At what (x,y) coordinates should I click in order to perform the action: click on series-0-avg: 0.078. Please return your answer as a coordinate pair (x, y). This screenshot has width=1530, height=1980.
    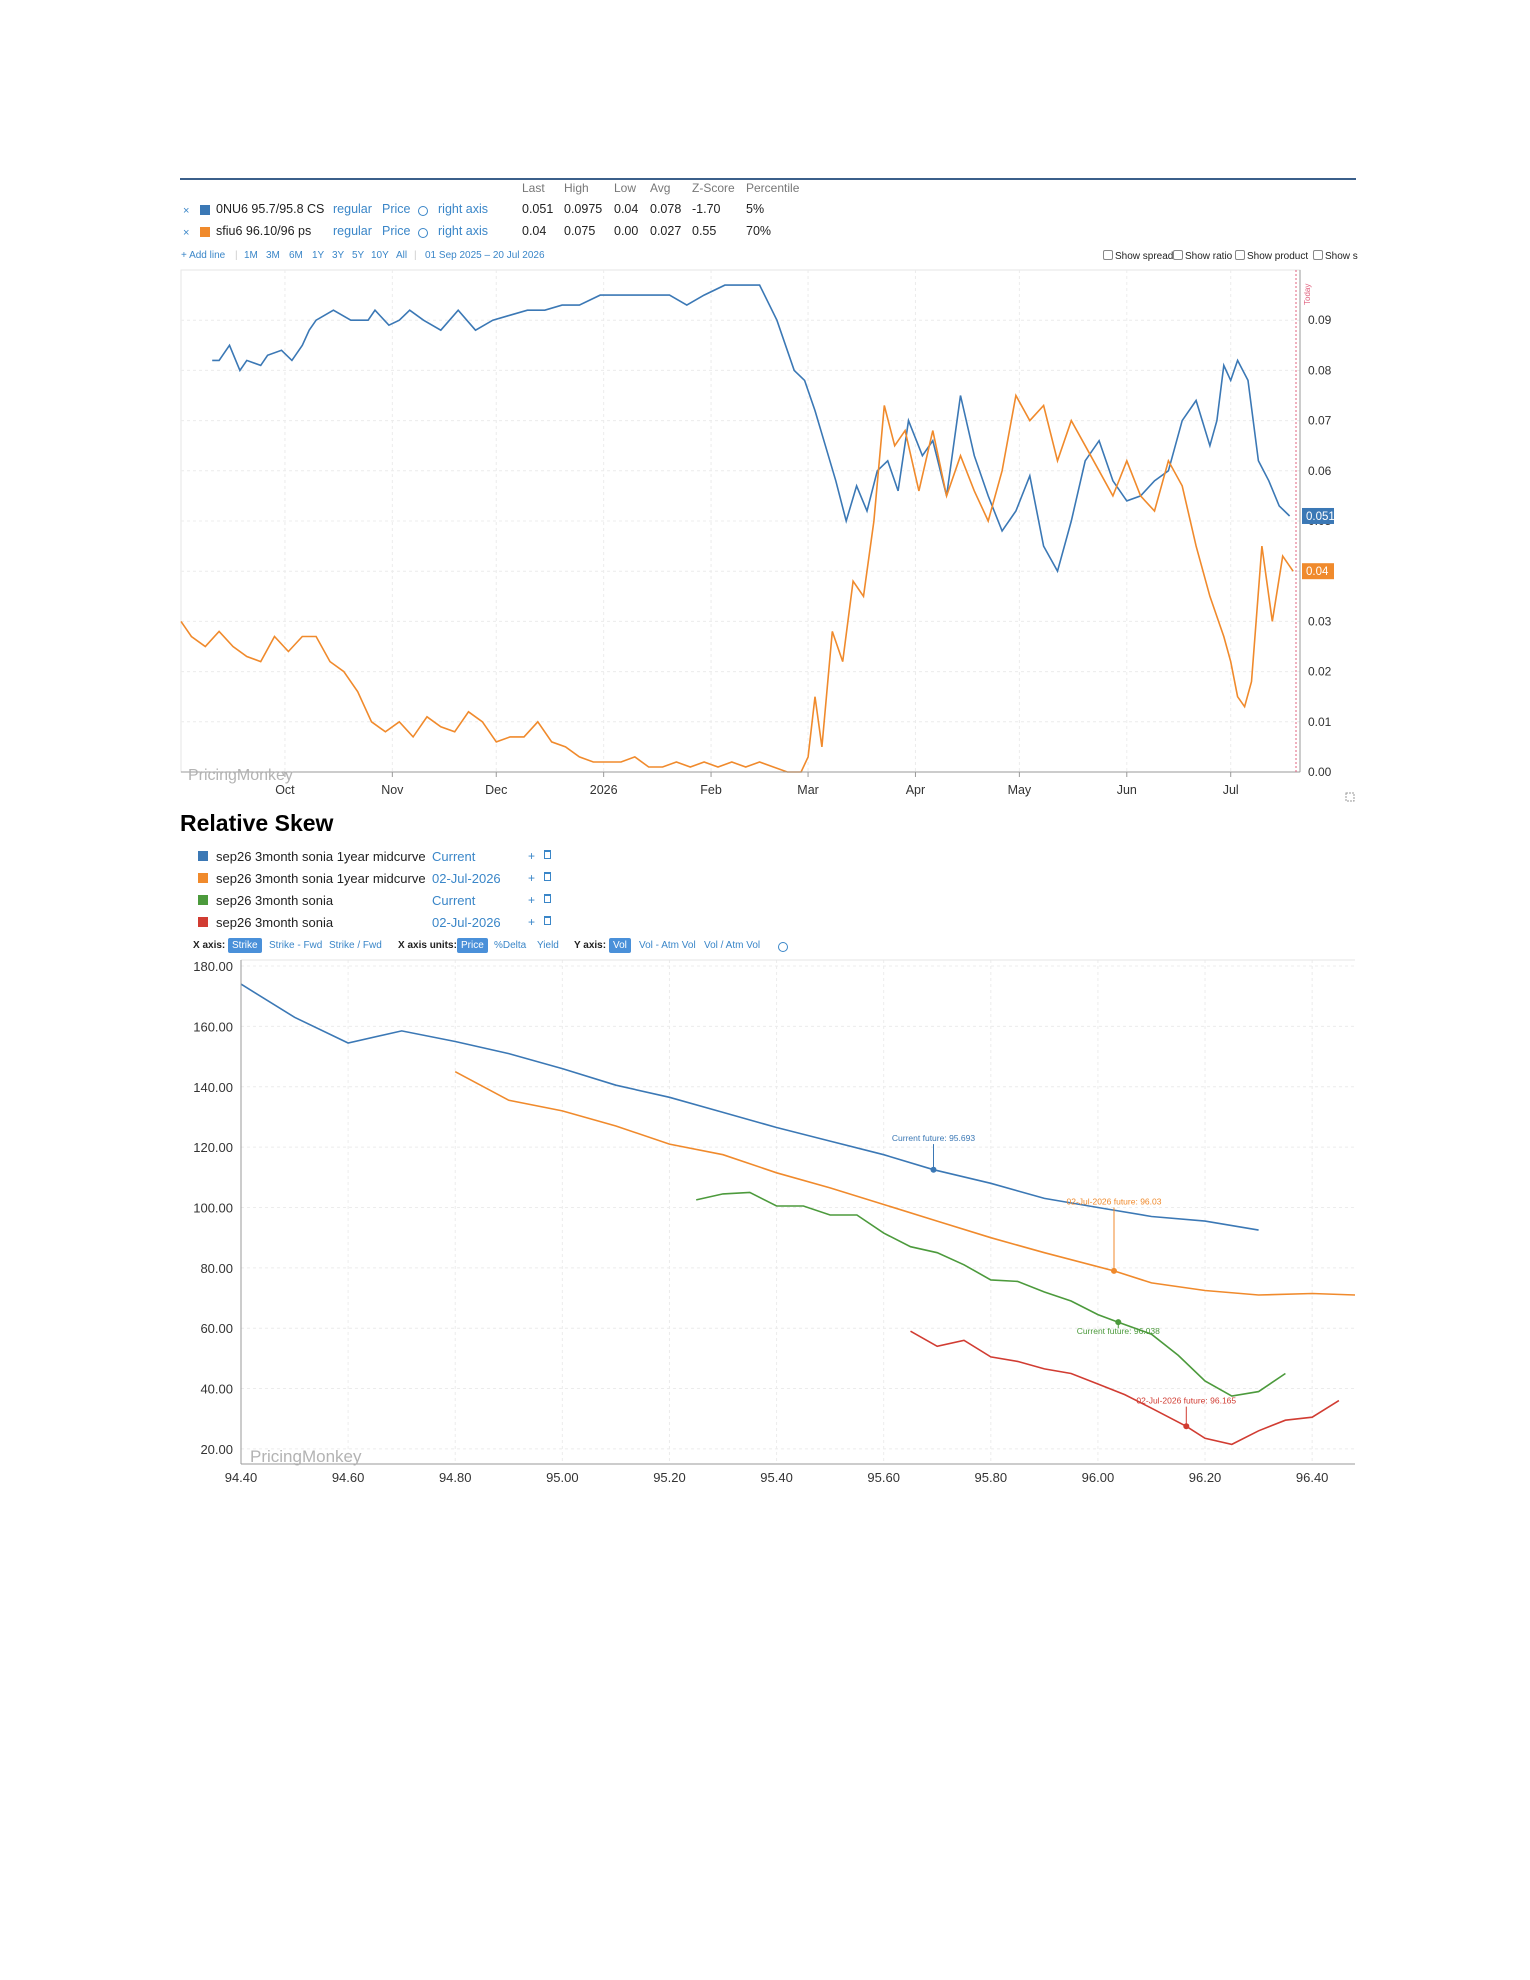
    Looking at the image, I should click on (666, 209).